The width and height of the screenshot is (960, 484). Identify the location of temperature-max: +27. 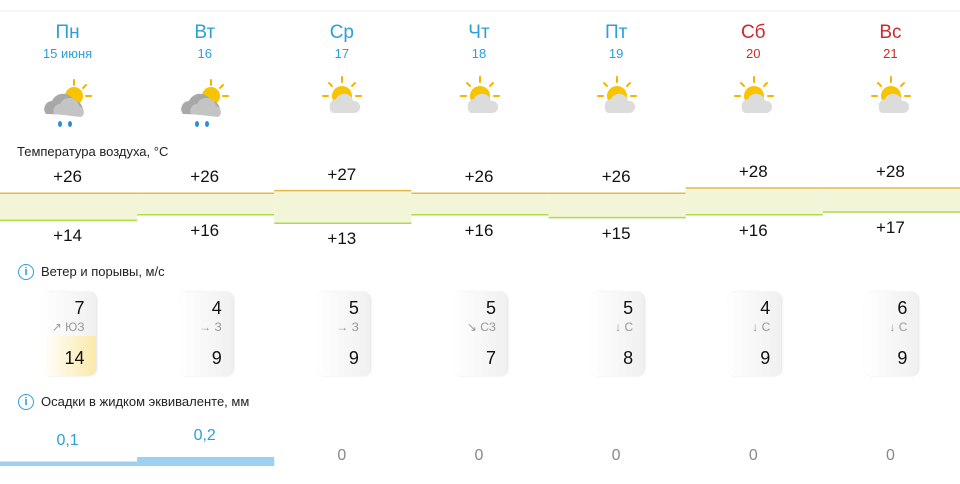
(342, 174).